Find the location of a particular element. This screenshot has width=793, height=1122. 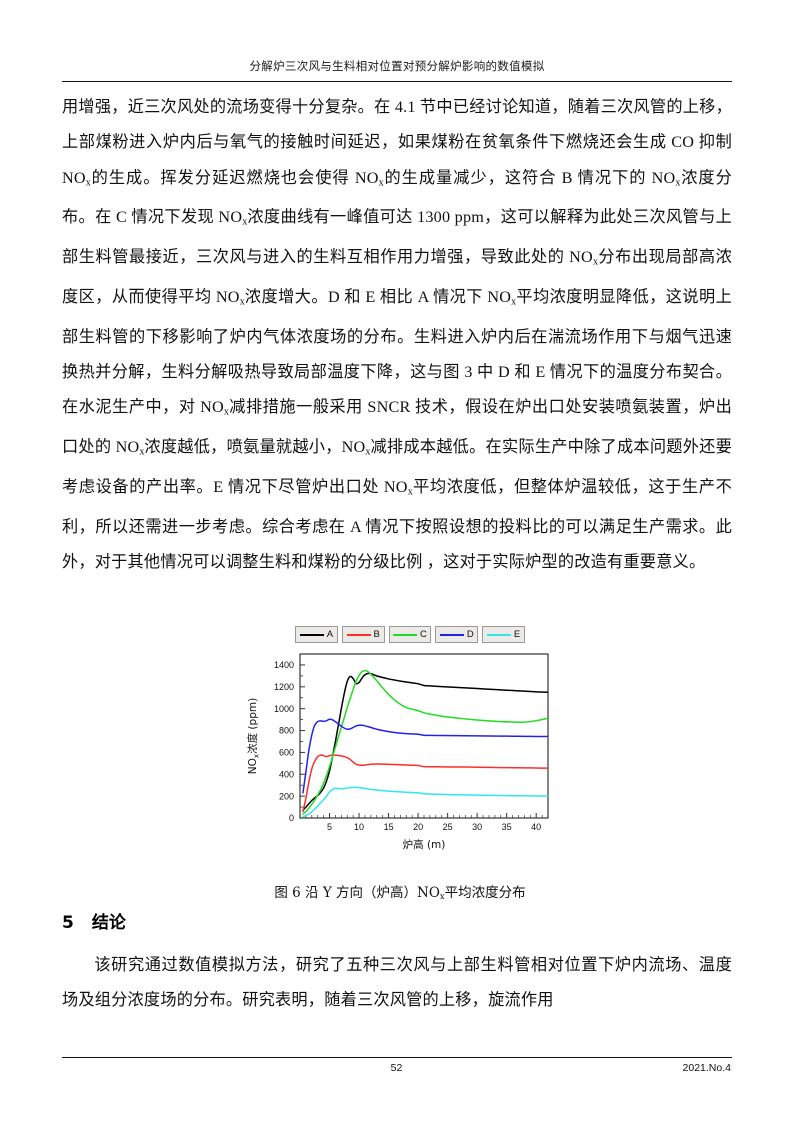

legend-swatch-b is located at coordinates (358, 634).